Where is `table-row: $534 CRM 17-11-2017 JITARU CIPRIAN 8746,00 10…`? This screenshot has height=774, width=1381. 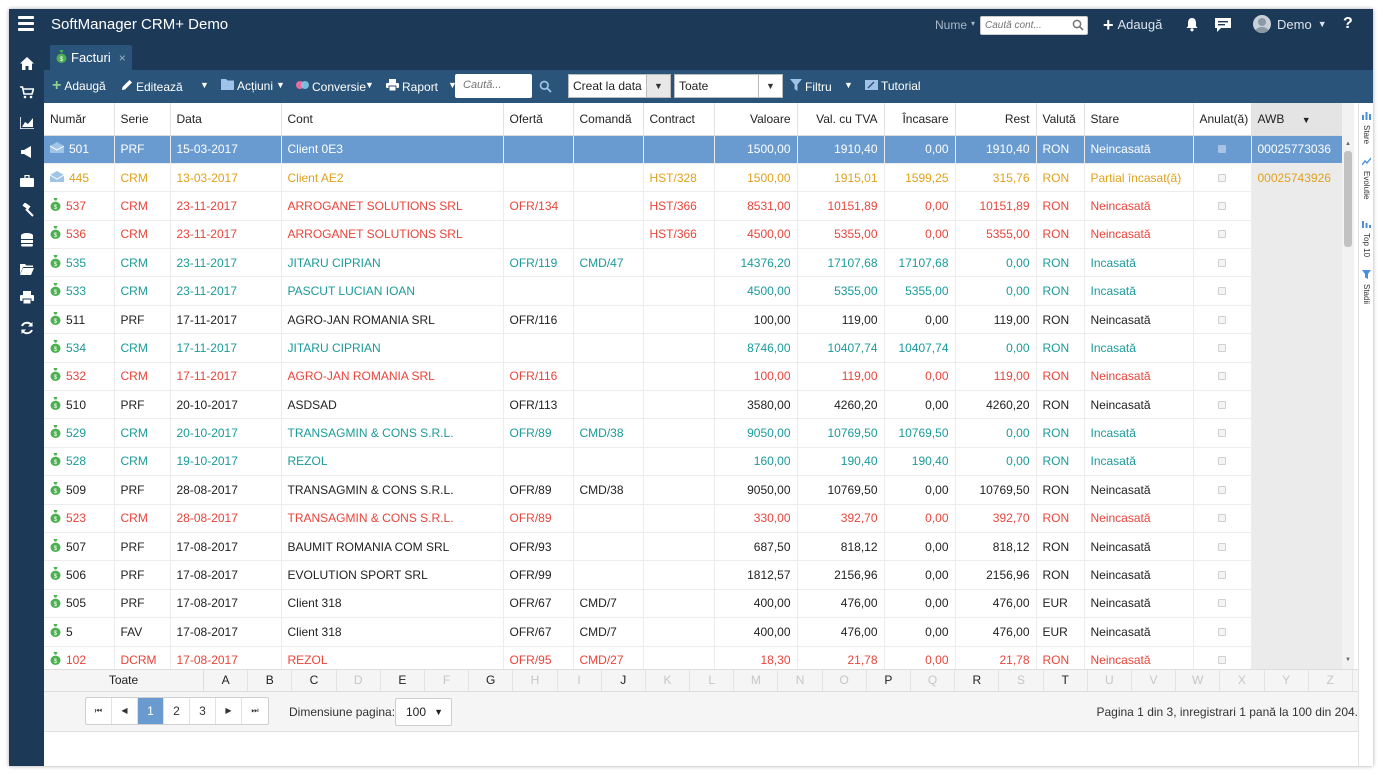
table-row: $534 CRM 17-11-2017 JITARU CIPRIAN 8746,00 10… is located at coordinates (693, 348).